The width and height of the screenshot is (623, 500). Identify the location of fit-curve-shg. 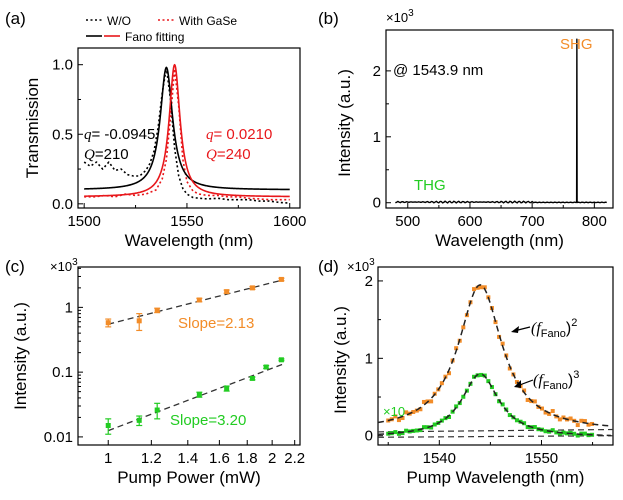
(494, 355).